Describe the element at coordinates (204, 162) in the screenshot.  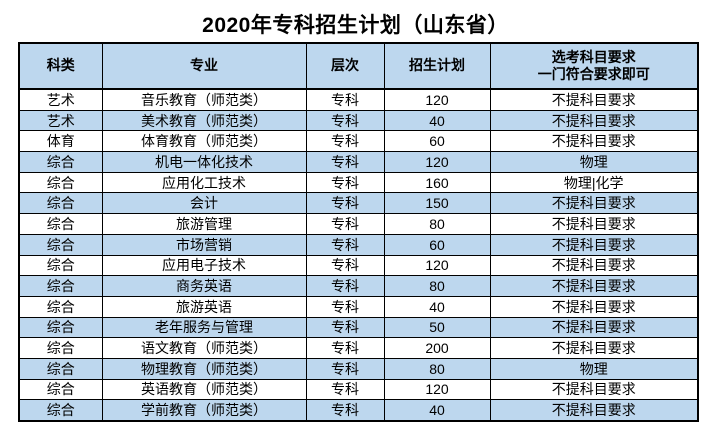
I see `cell-major: 机电一体化技术` at that location.